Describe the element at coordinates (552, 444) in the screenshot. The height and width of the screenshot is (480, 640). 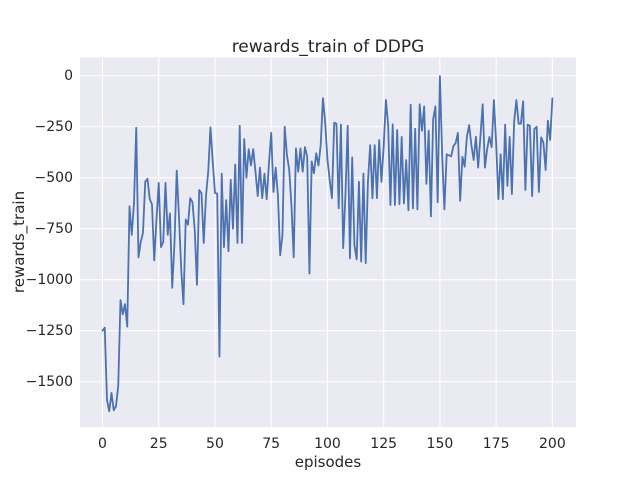
I see `x-tick-label: 200` at that location.